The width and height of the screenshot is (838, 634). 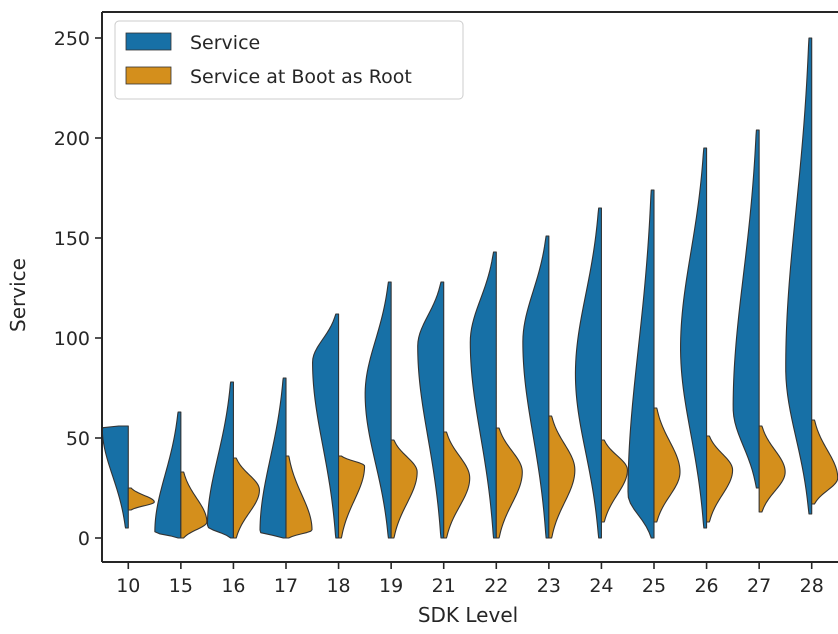 I want to click on x-tick-label: 21, so click(x=444, y=586).